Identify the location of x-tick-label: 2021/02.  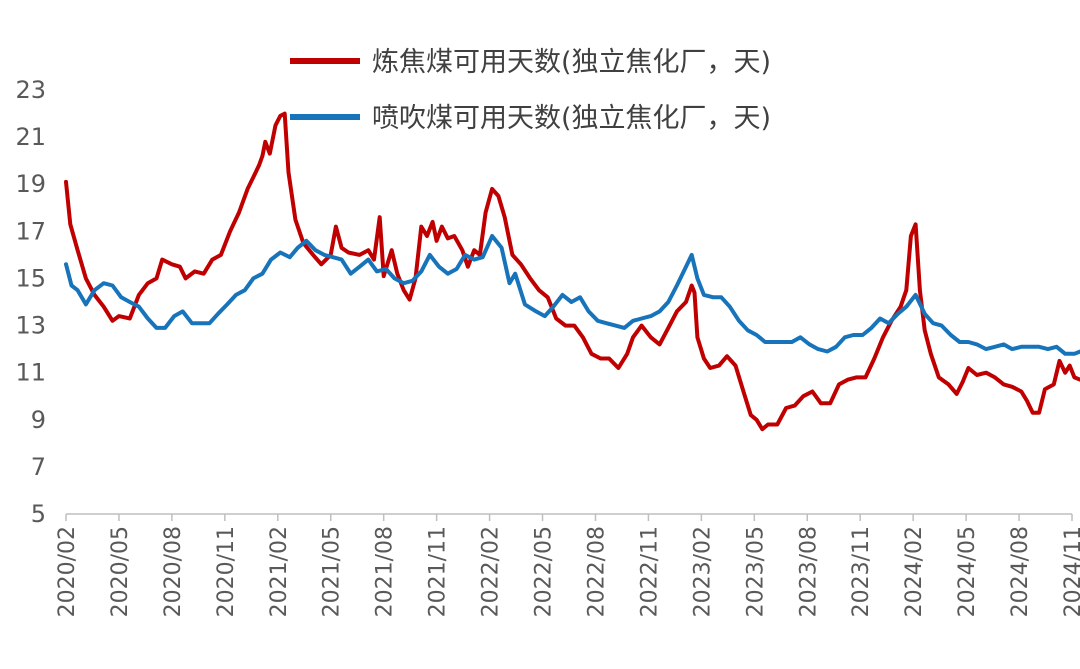
(279, 571).